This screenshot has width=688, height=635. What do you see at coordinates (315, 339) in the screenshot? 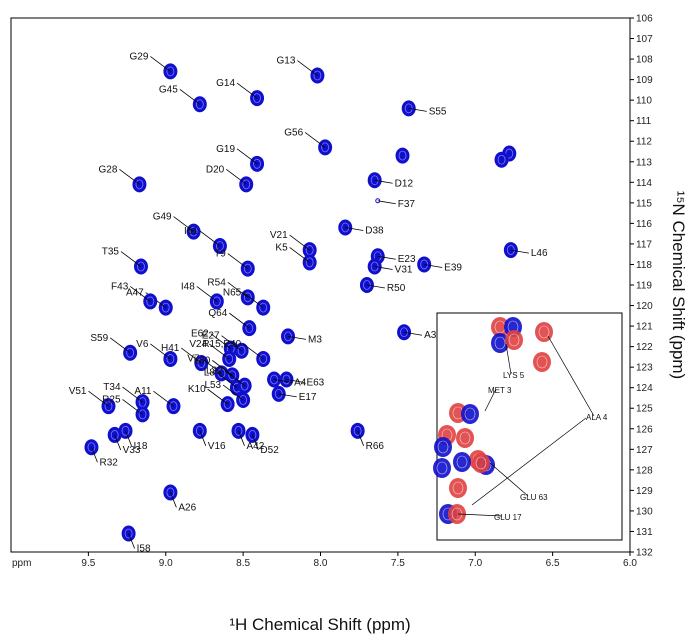
I see `peak-label: M3` at bounding box center [315, 339].